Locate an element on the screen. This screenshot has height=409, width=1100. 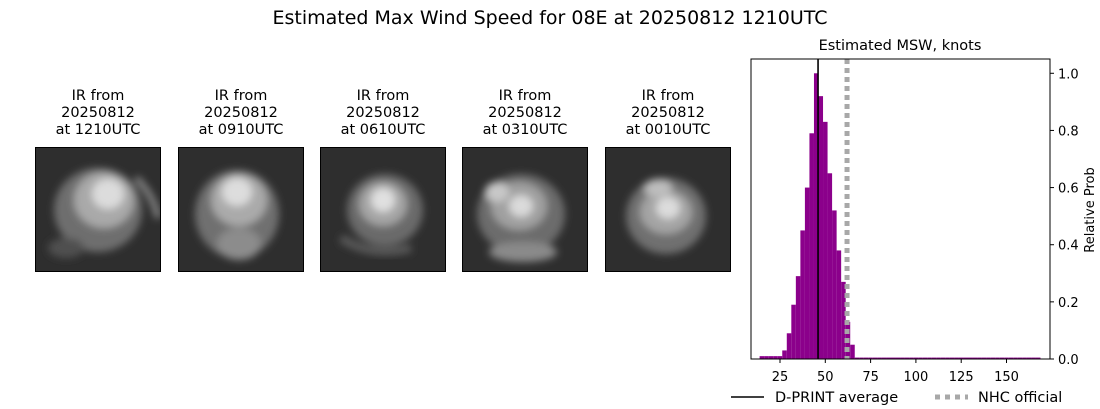
ir-caption-line: at 0910UTC is located at coordinates (241, 130).